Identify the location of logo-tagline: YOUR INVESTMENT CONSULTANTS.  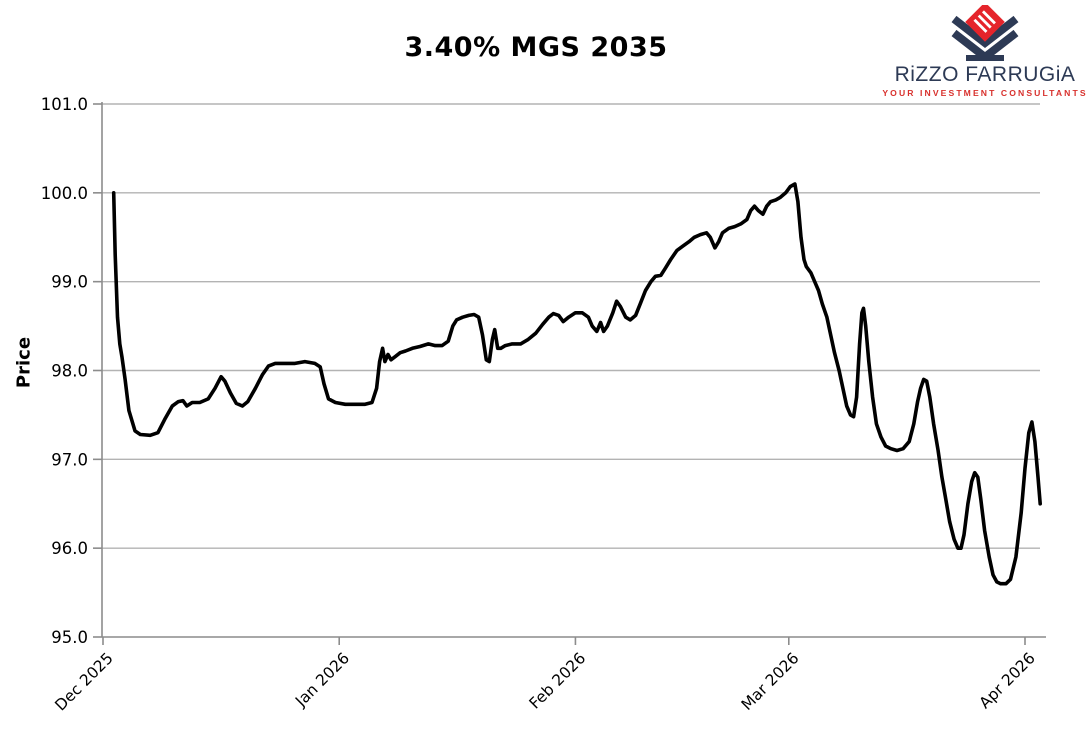
(985, 93).